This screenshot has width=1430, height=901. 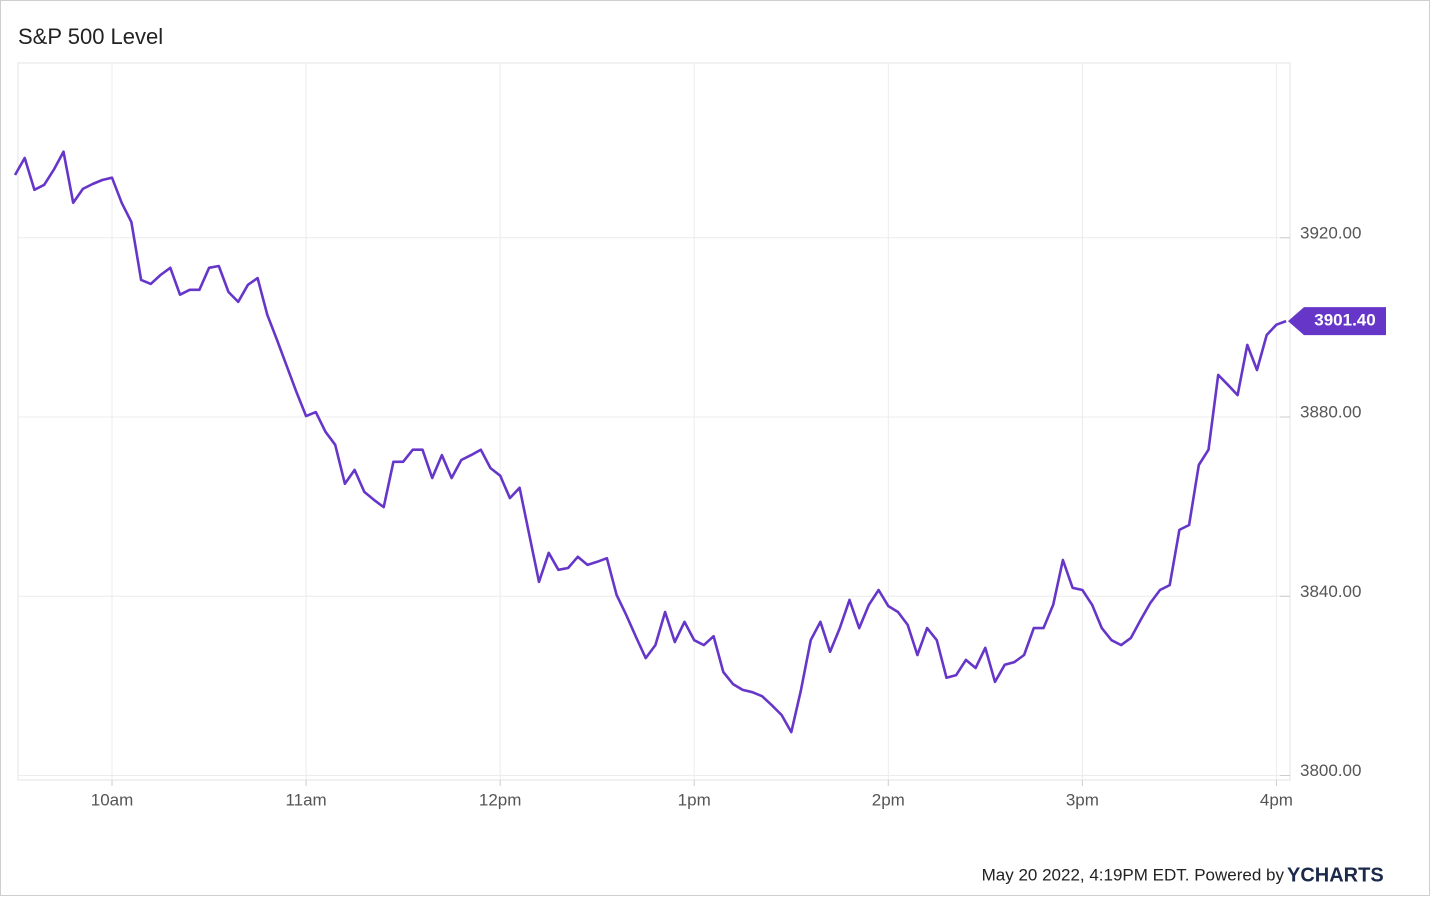 I want to click on last-value-badge, so click(x=1337, y=321).